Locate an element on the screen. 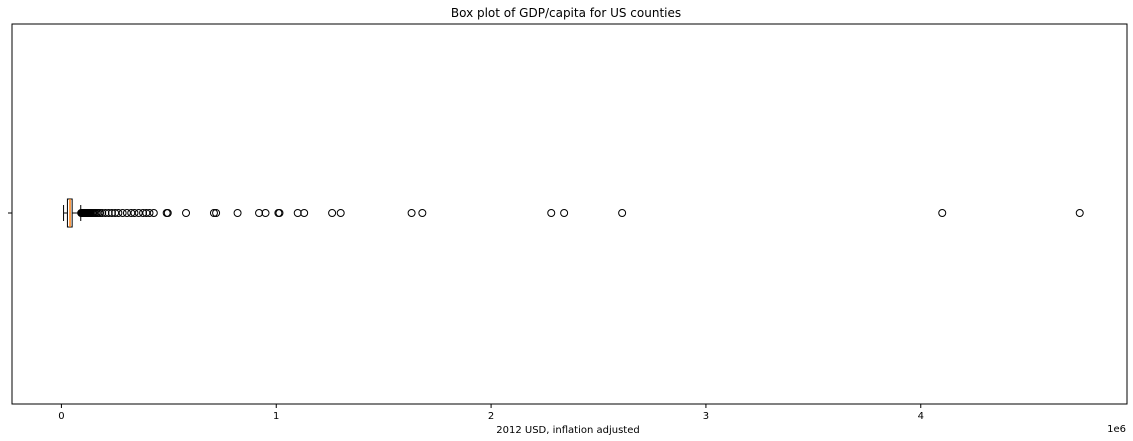  x-axis-offset-label: 1e6 is located at coordinates (1116, 429).